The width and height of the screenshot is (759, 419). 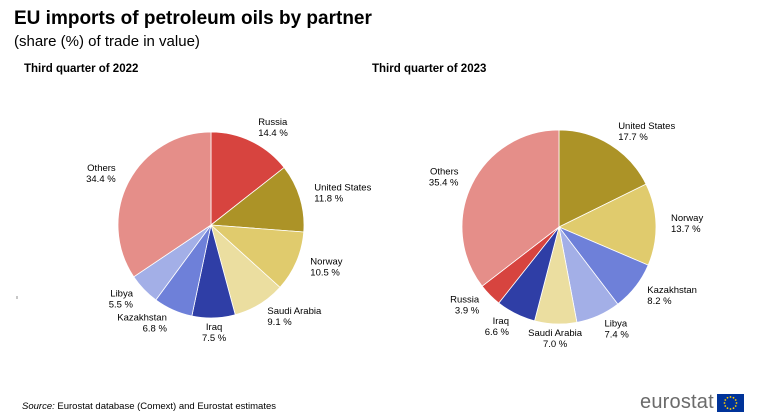 I want to click on pie-2023-label-libya: Libya 7.4 %, so click(x=617, y=329).